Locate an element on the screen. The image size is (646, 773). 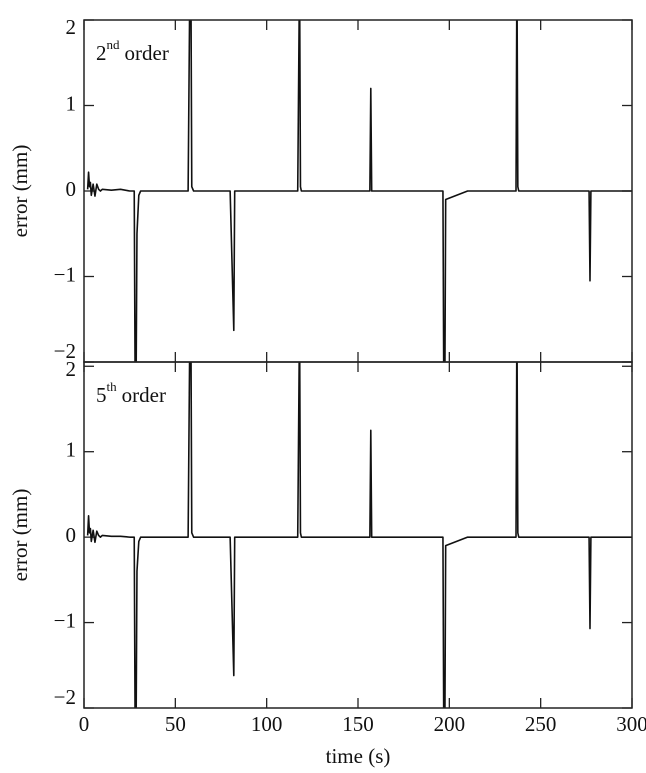
x-tick-label: 250 is located at coordinates (541, 724).